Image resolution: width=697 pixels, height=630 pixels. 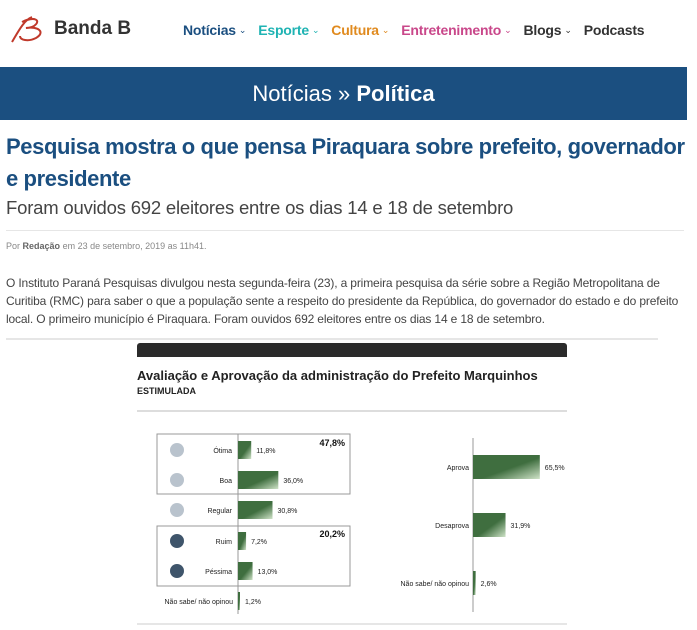 I want to click on data-label: 7,2%, so click(x=259, y=542).